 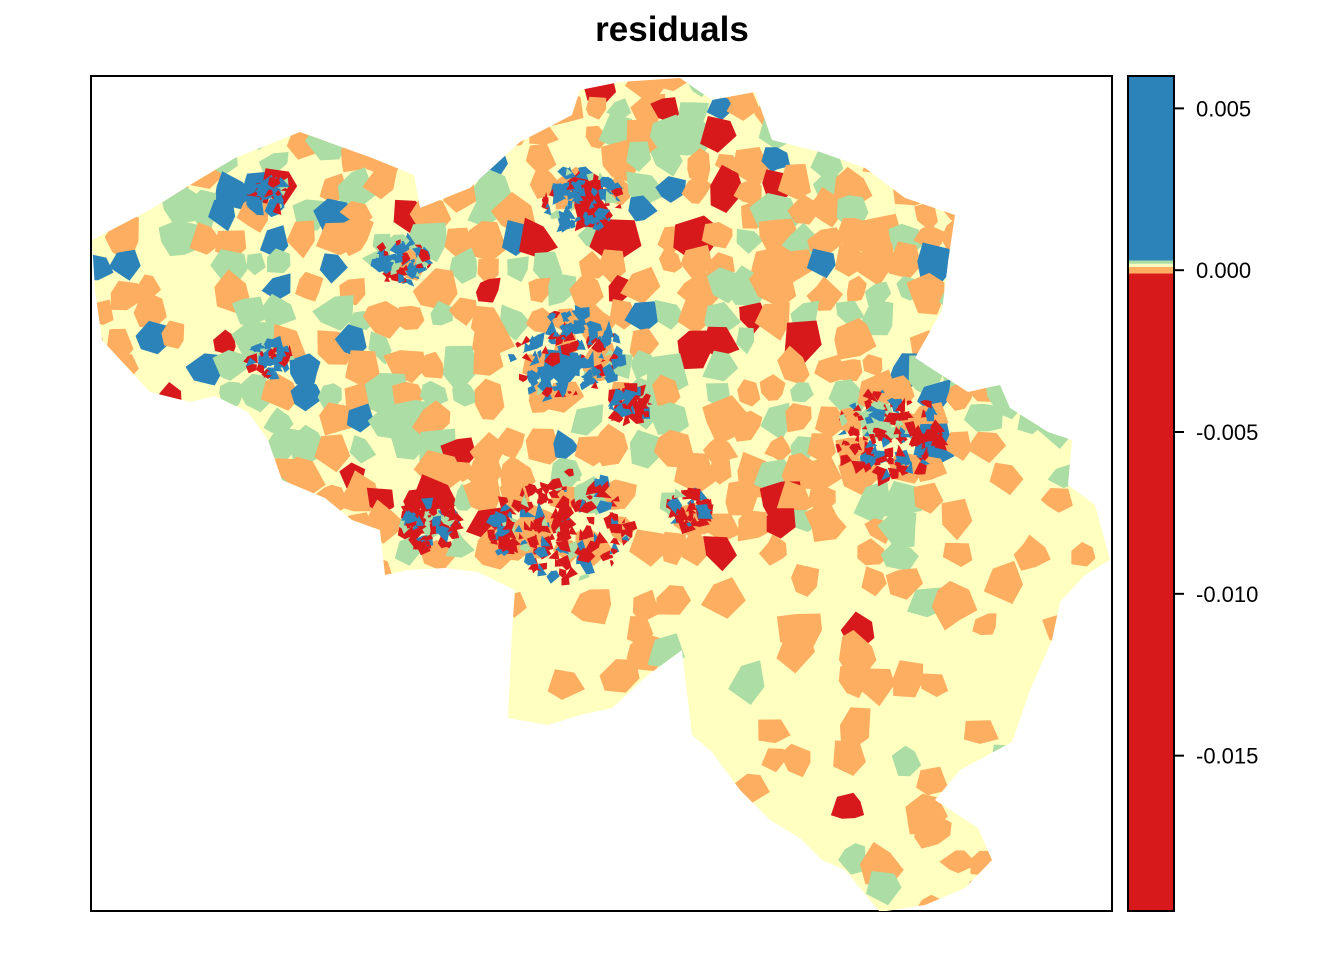 I want to click on colorbar-frame, so click(x=1151, y=493).